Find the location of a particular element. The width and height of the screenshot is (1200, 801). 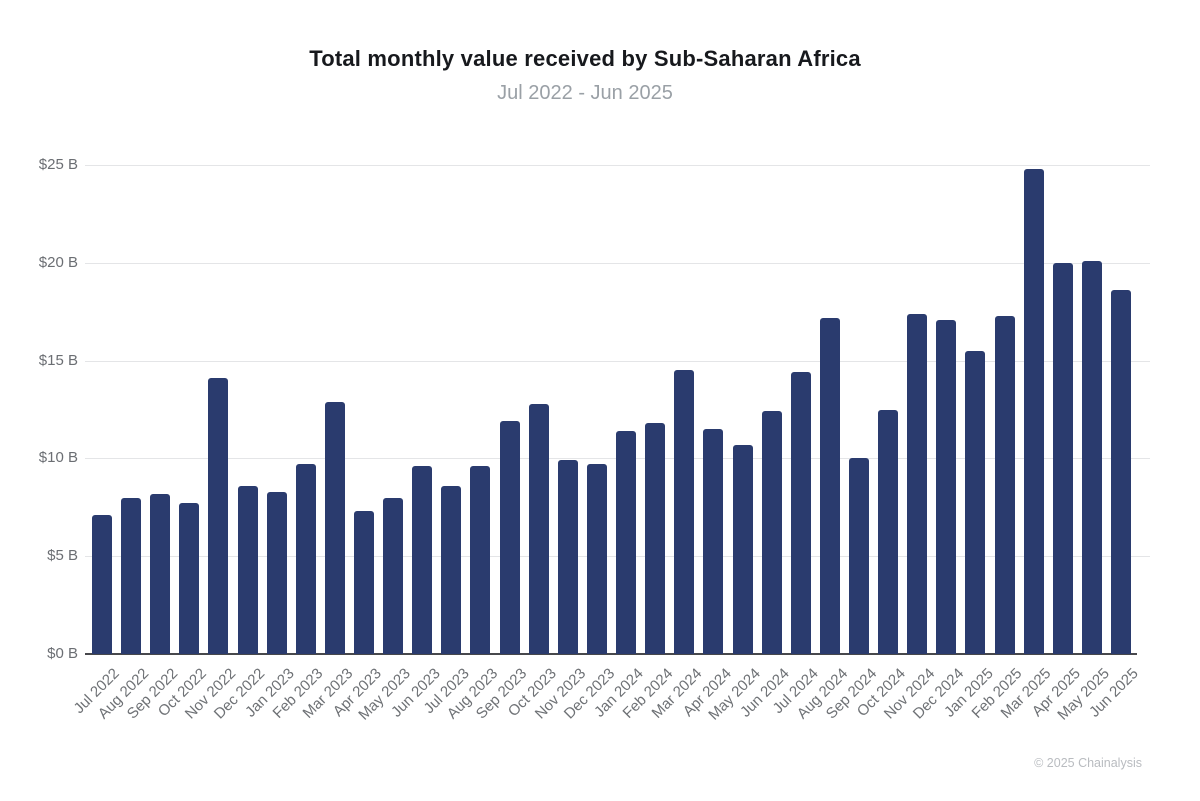

bar-jun-2024 is located at coordinates (771, 532).